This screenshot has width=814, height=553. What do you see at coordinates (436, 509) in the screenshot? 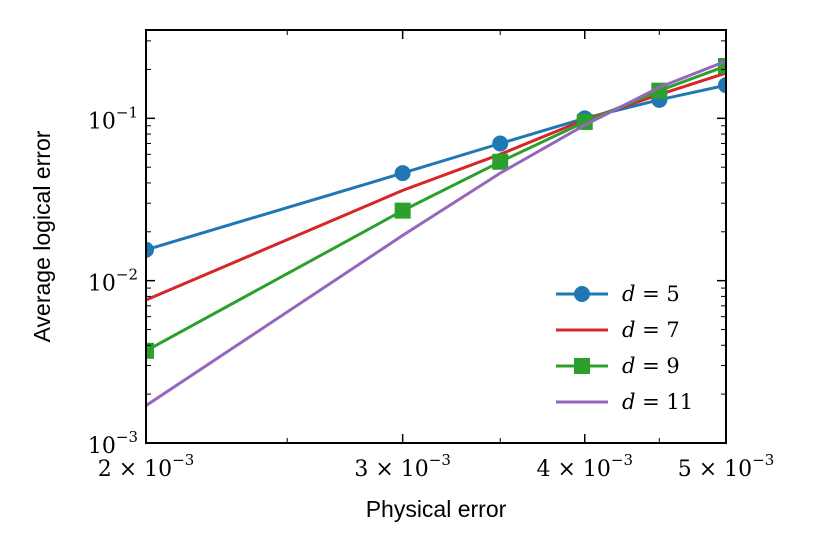
I see `x-axis-label: Physical error` at bounding box center [436, 509].